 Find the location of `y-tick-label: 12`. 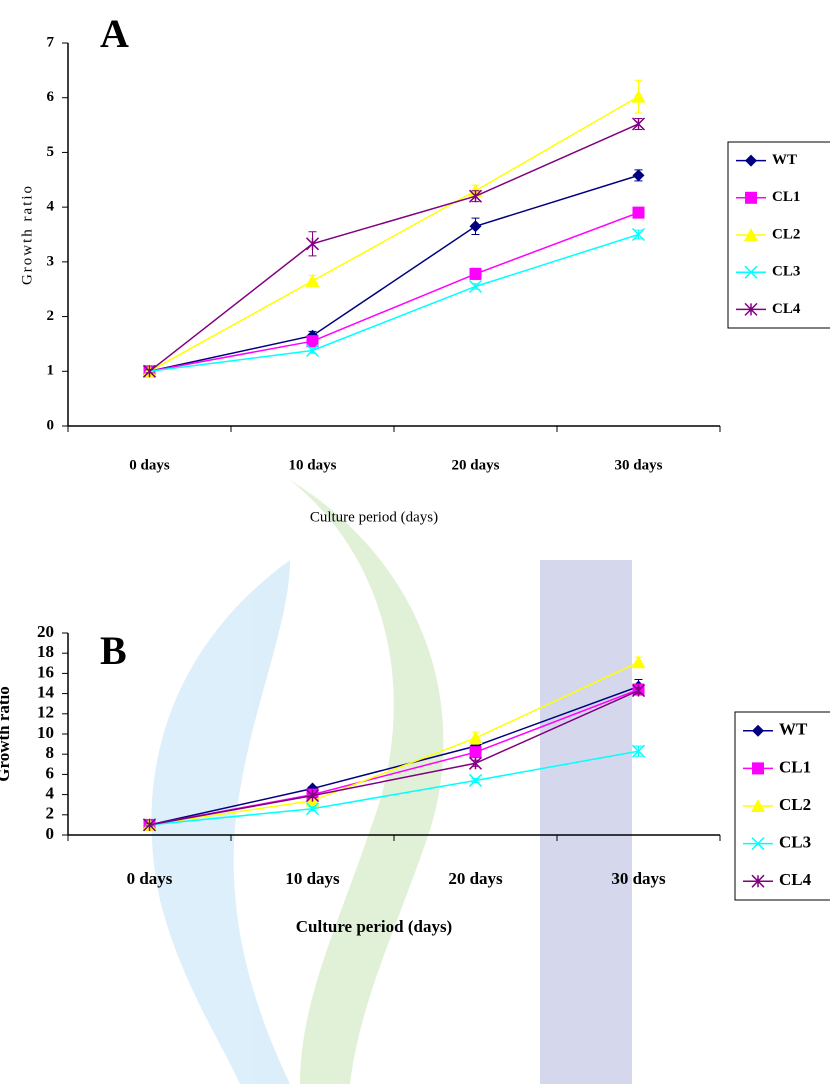

y-tick-label: 12 is located at coordinates (45, 712).